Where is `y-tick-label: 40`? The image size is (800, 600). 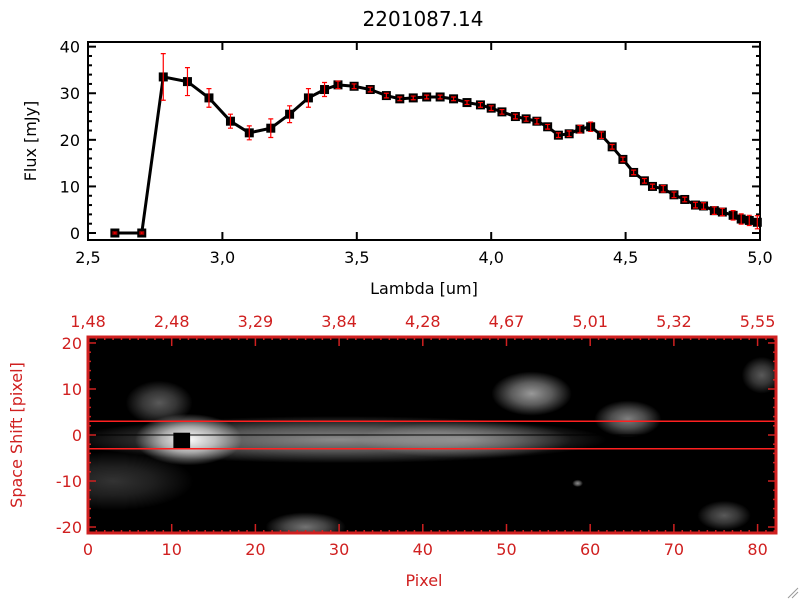
y-tick-label: 40 is located at coordinates (70, 47).